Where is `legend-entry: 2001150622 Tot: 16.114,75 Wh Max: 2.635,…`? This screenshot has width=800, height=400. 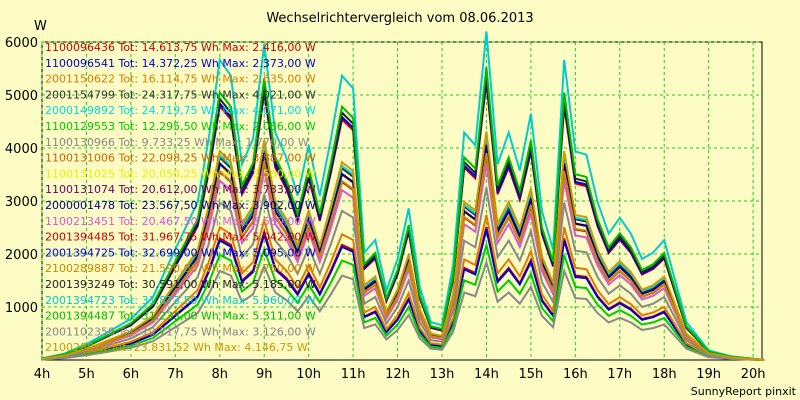 legend-entry: 2001150622 Tot: 16.114,75 Wh Max: 2.635,… is located at coordinates (180, 79).